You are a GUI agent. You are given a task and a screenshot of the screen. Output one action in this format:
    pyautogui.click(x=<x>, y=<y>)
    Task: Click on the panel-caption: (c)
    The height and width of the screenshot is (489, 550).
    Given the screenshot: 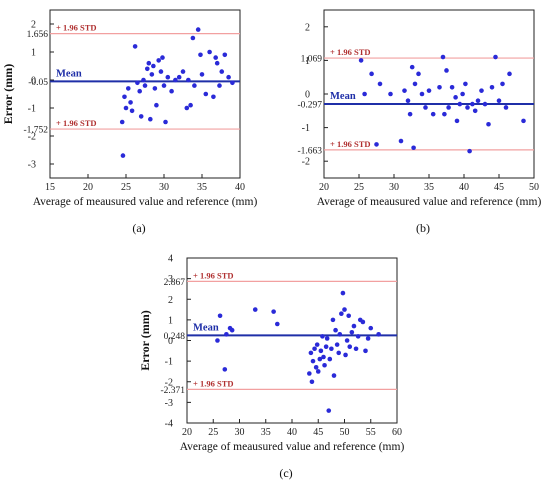 What is the action you would take?
    pyautogui.click(x=285, y=473)
    